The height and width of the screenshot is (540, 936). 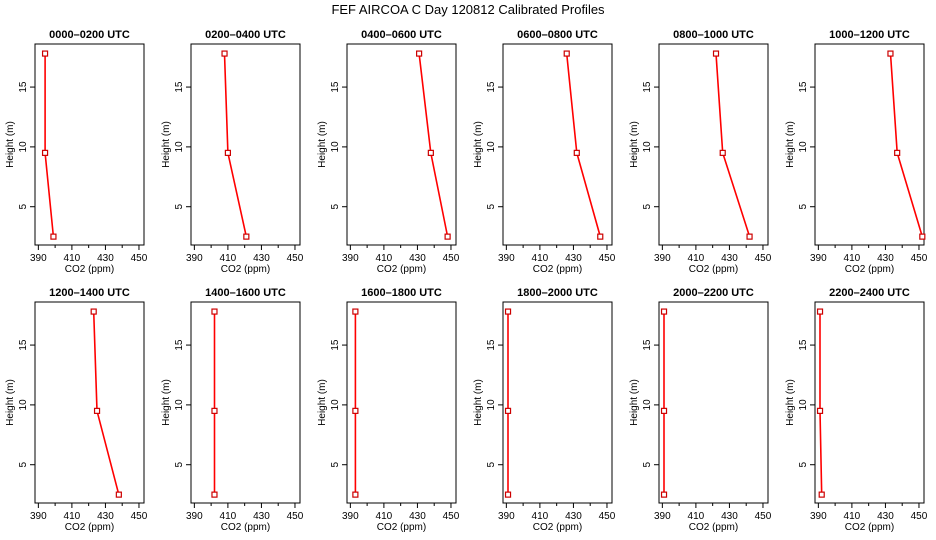 What do you see at coordinates (869, 293) in the screenshot?
I see `panel-title: 2200–2400 UTC` at bounding box center [869, 293].